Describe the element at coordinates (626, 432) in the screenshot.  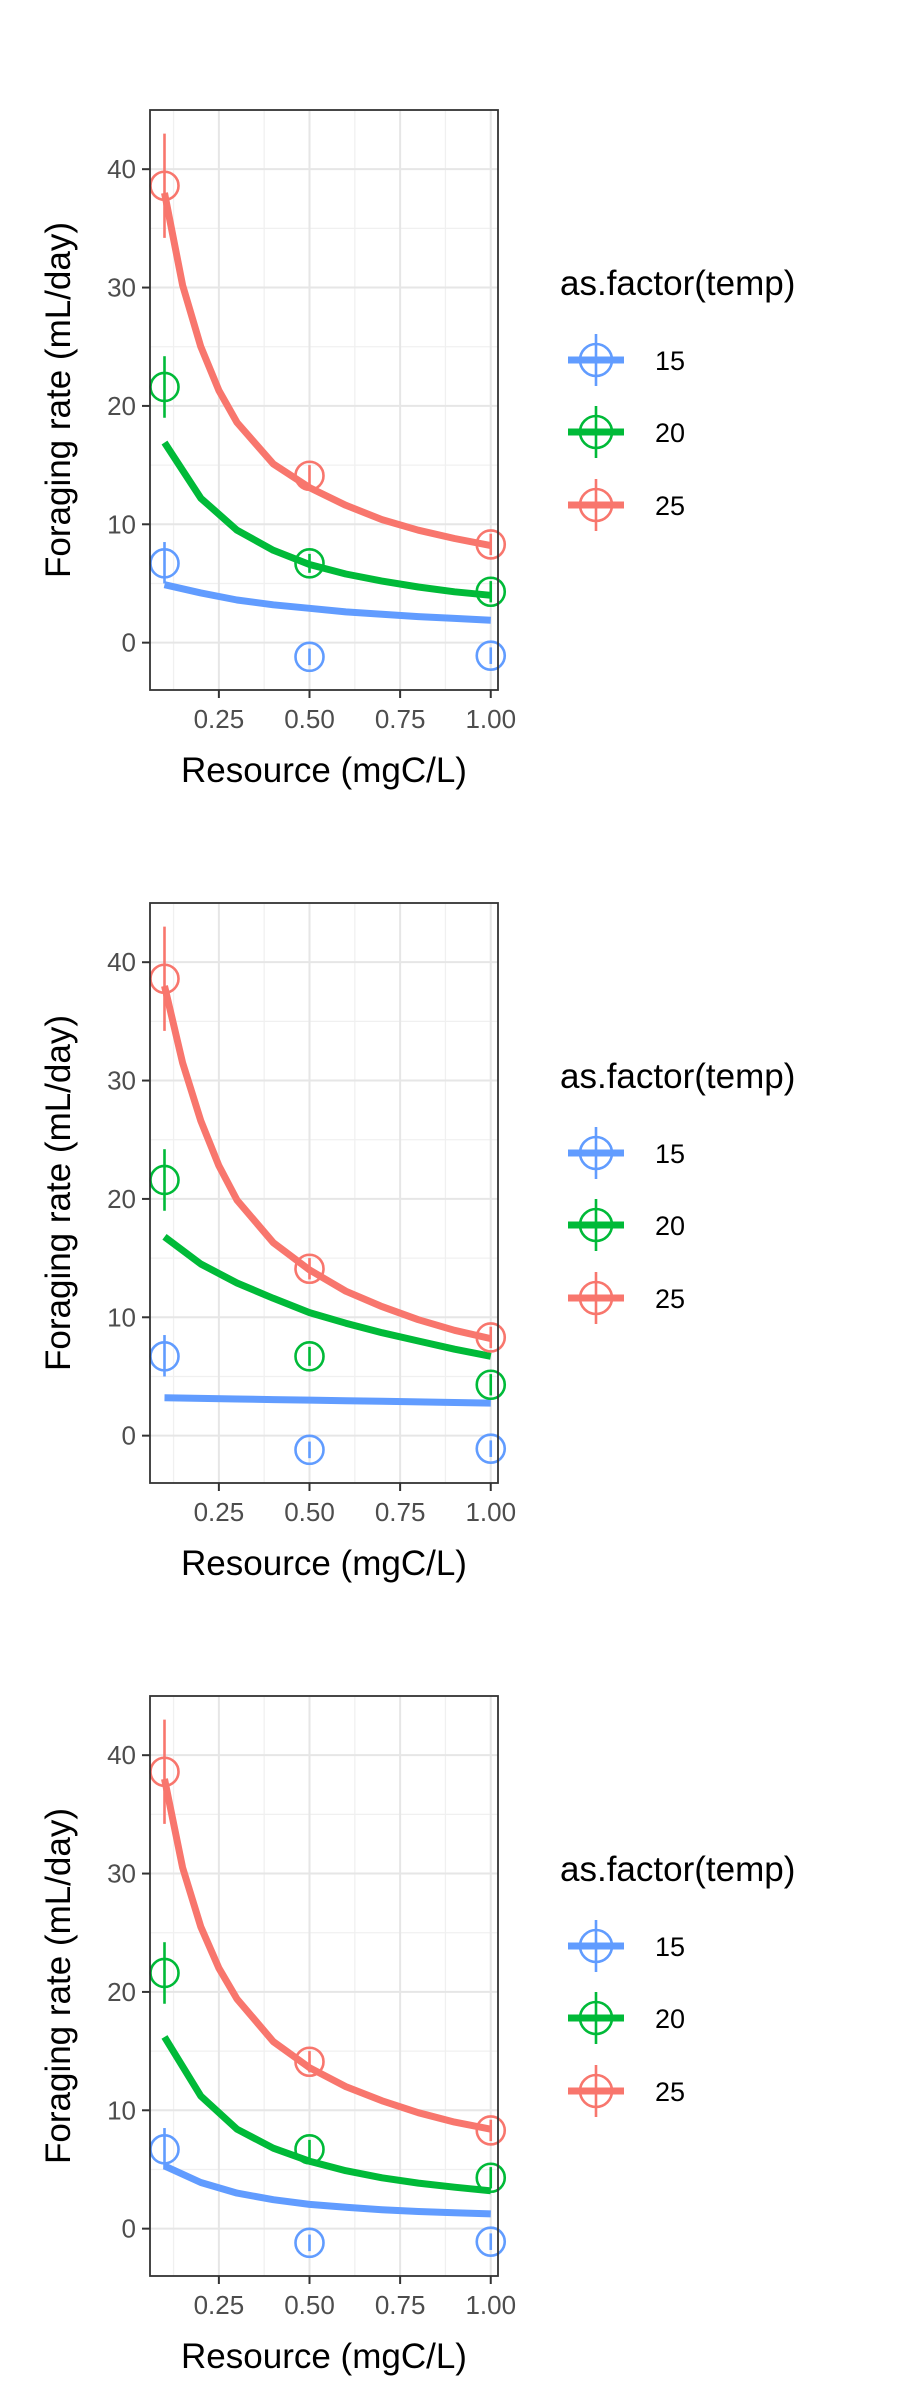
I see `legend-item-1-1: 20` at that location.